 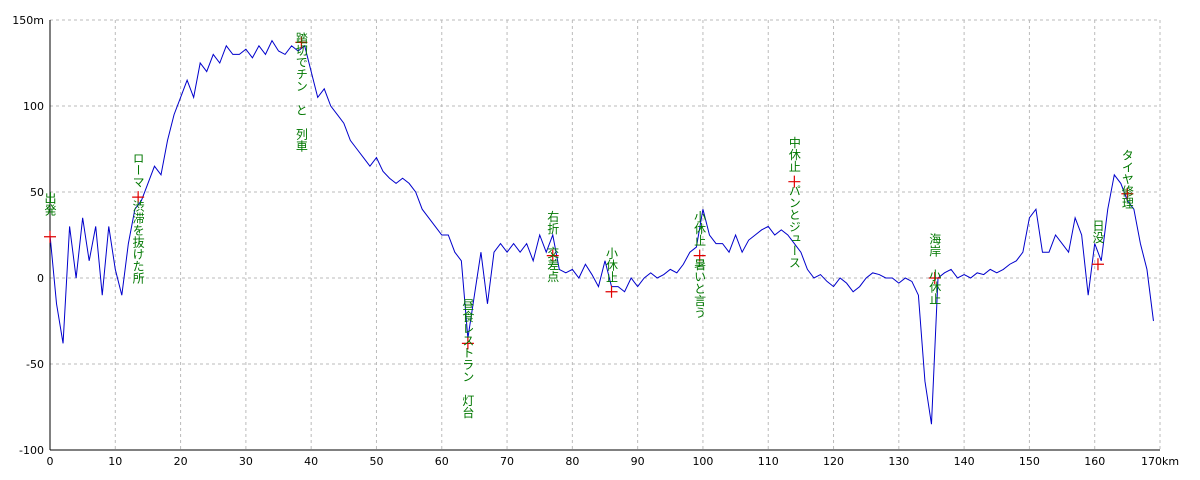 What do you see at coordinates (28, 20) in the screenshot?
I see `y-tick-label: 150m` at bounding box center [28, 20].